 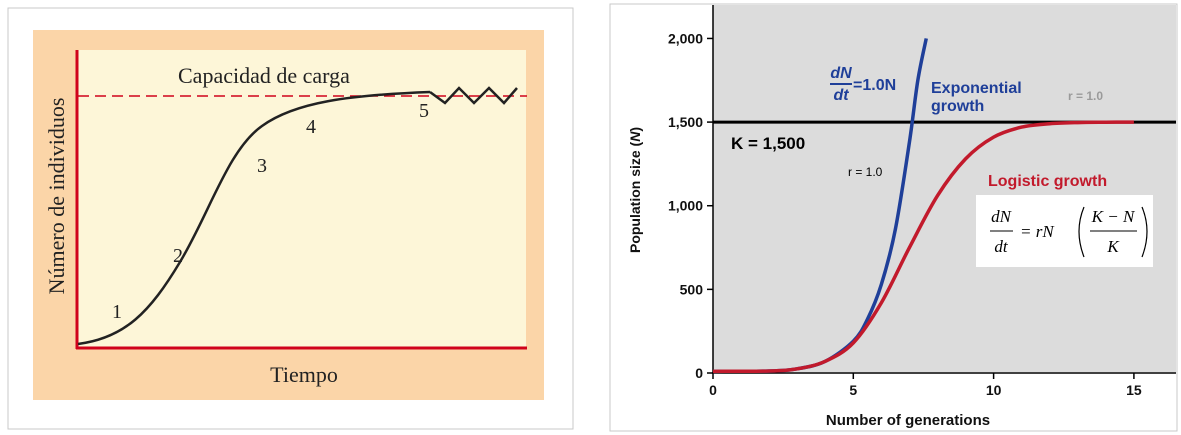 I want to click on exp-label-line2: growth, so click(x=957, y=106).